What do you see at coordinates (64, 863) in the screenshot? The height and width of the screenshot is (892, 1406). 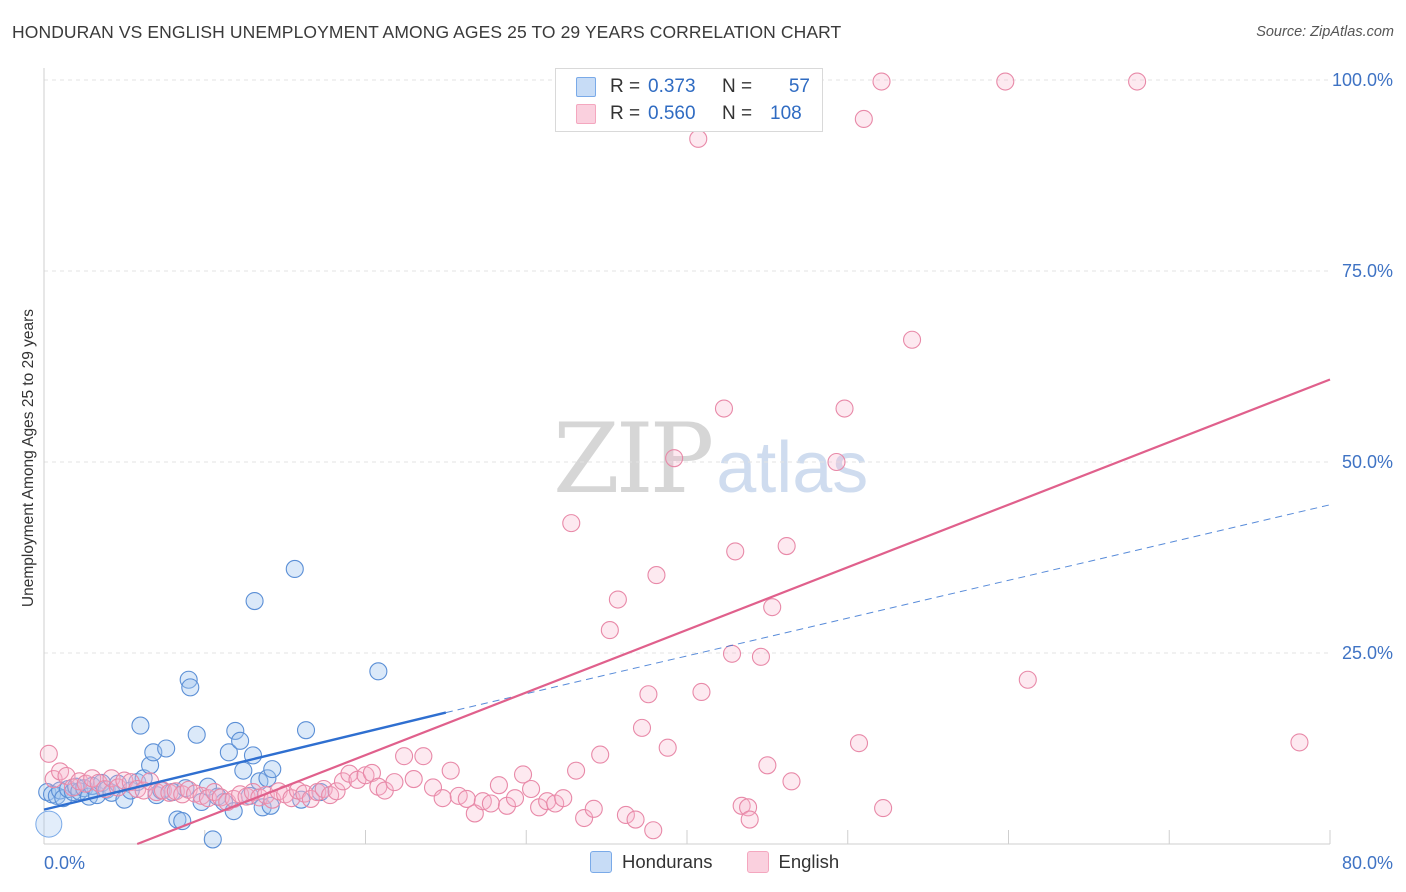 I see `x-tick-label: 0.0%` at bounding box center [64, 863].